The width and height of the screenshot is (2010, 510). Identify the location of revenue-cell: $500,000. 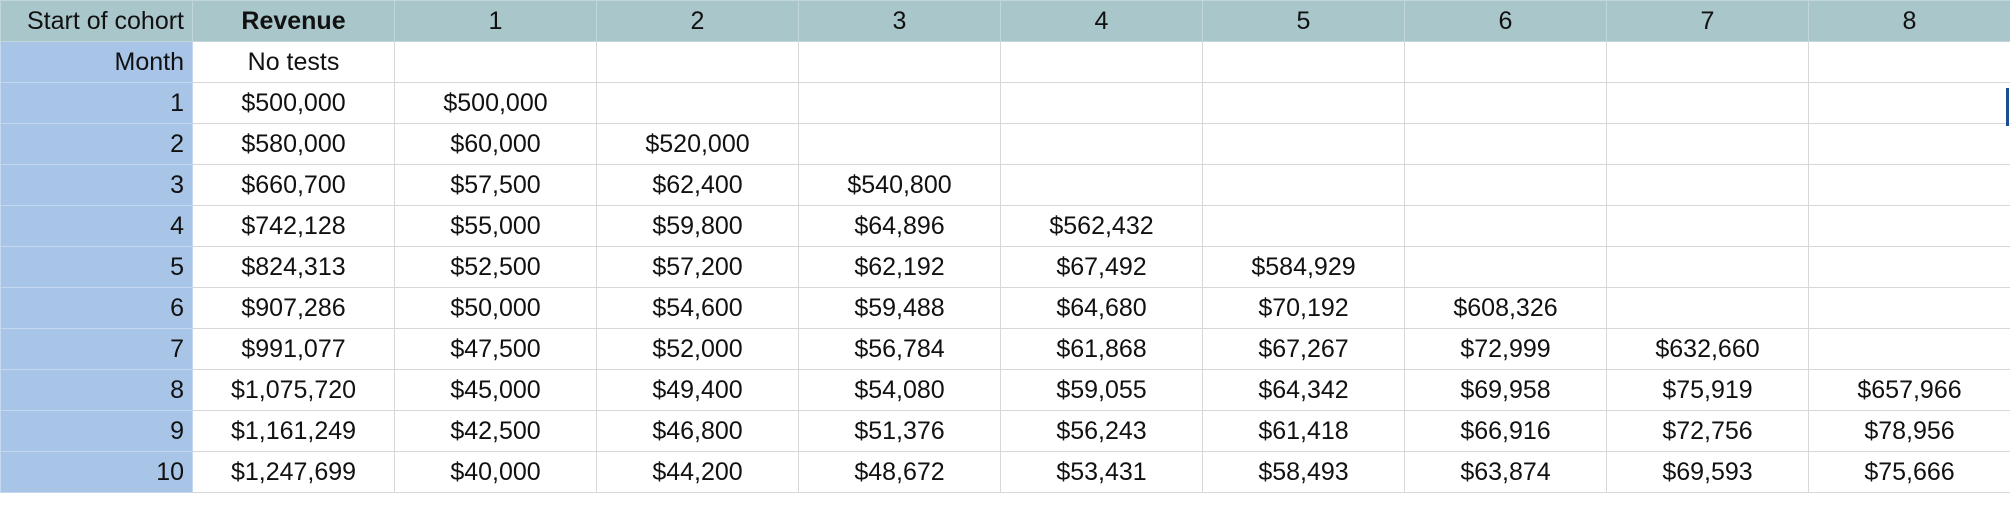
(293, 103).